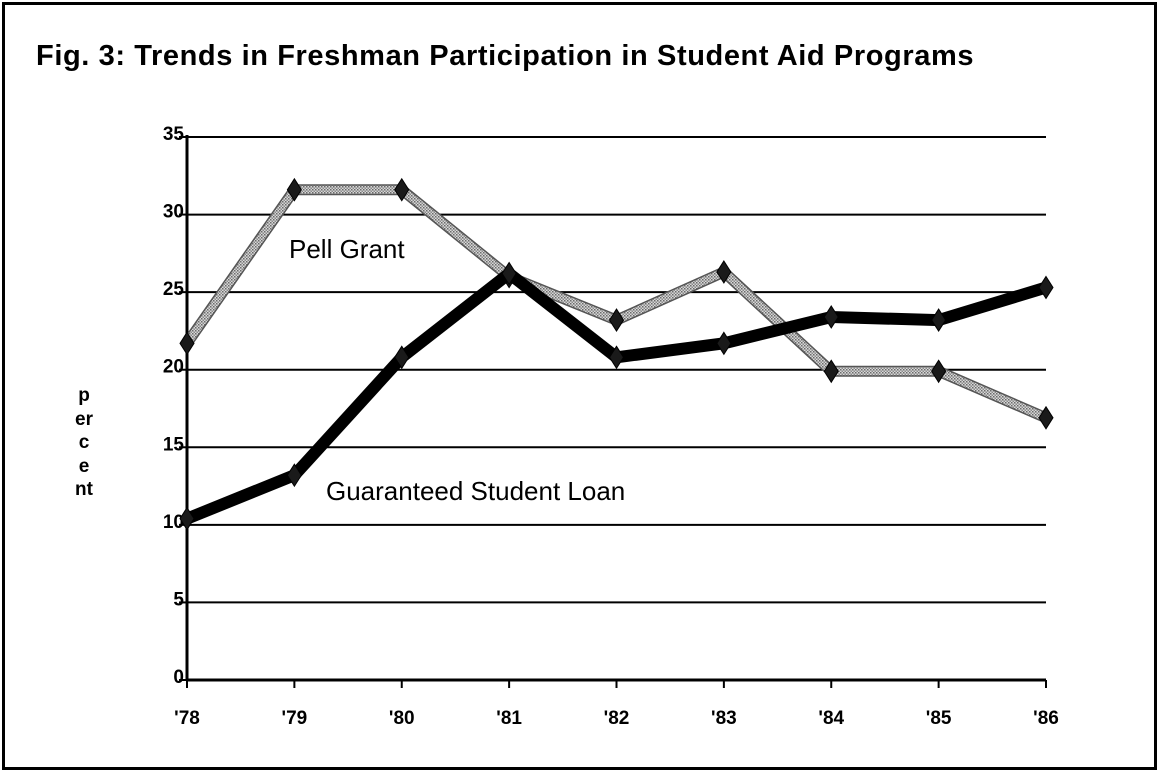 Image resolution: width=1159 pixels, height=772 pixels. Describe the element at coordinates (831, 718) in the screenshot. I see `x-tick-label: '84` at that location.